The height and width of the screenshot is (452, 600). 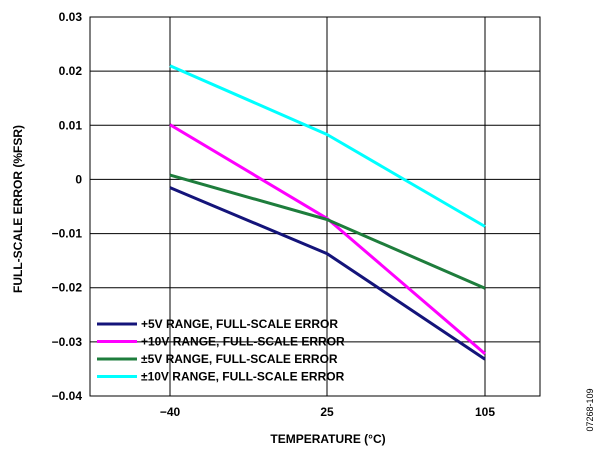 What do you see at coordinates (239, 359) in the screenshot?
I see `legend-label: ±5V RANGE, FULL-SCALE ERROR` at bounding box center [239, 359].